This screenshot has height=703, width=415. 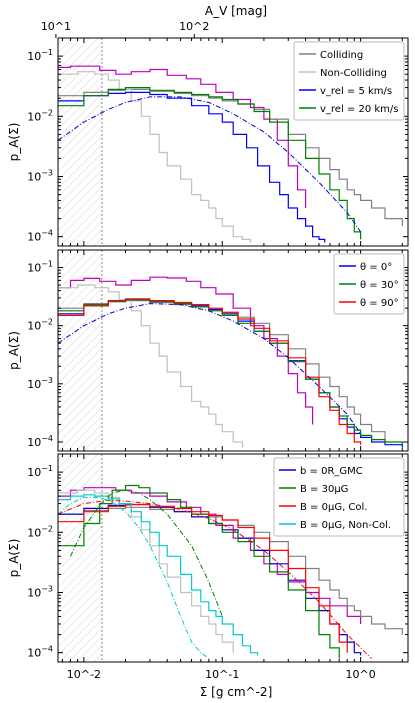 I want to click on top-tick-label: 10^1, so click(x=56, y=26).